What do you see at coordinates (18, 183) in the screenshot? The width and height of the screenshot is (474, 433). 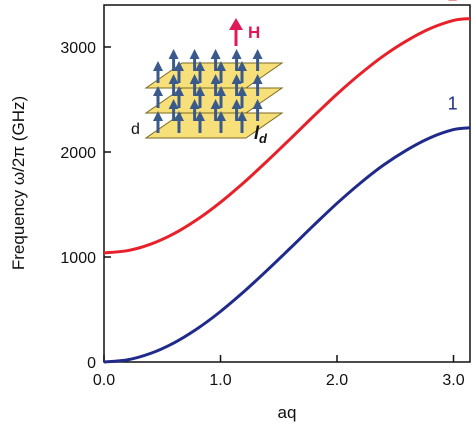 I see `y-axis-title: Frequency ω/2π (GHz)` at bounding box center [18, 183].